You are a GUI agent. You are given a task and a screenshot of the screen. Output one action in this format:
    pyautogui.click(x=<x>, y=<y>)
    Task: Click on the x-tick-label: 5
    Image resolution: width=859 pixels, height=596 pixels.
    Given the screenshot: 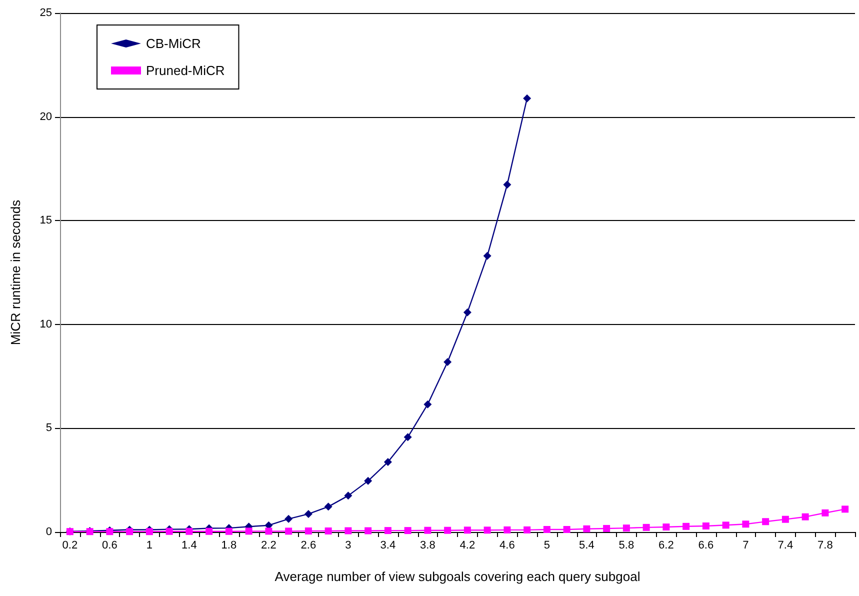 What is the action you would take?
    pyautogui.click(x=547, y=546)
    